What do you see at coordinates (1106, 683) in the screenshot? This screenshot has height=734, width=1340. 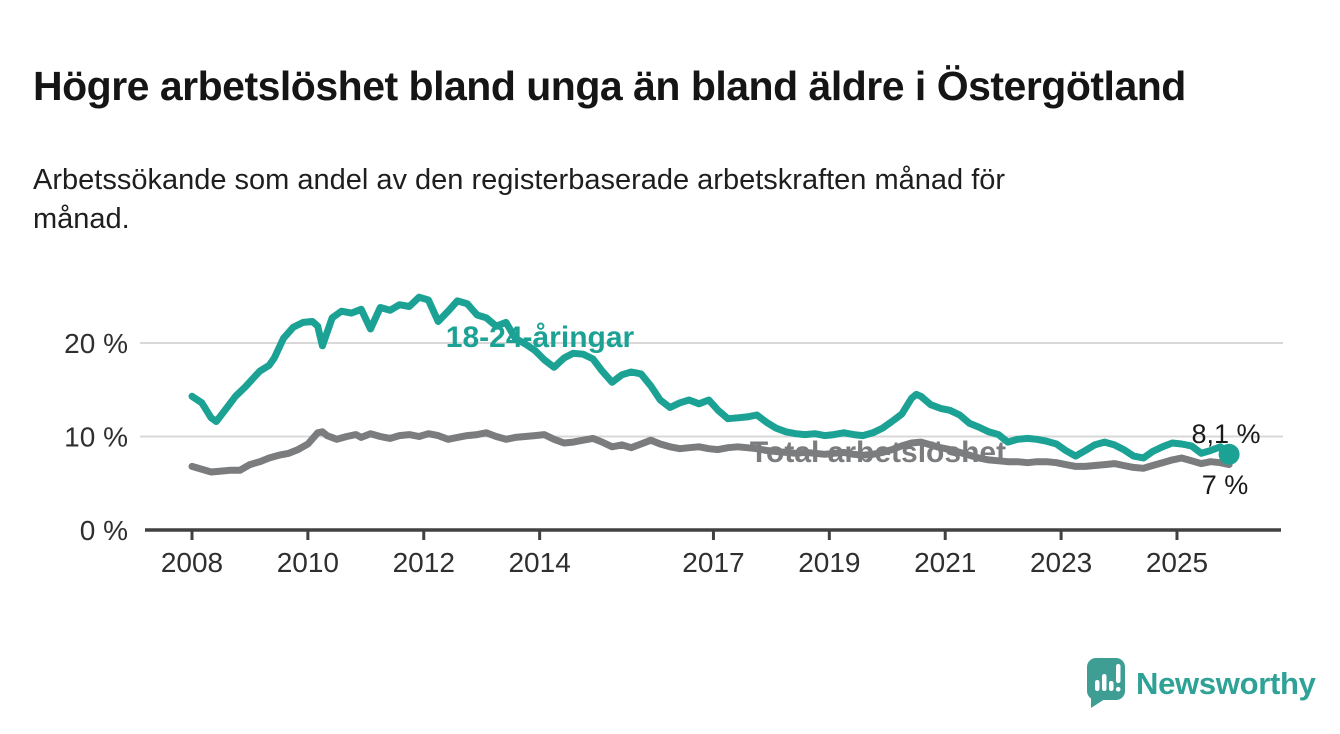 I see `speech-bubble-bar-chart-icon` at bounding box center [1106, 683].